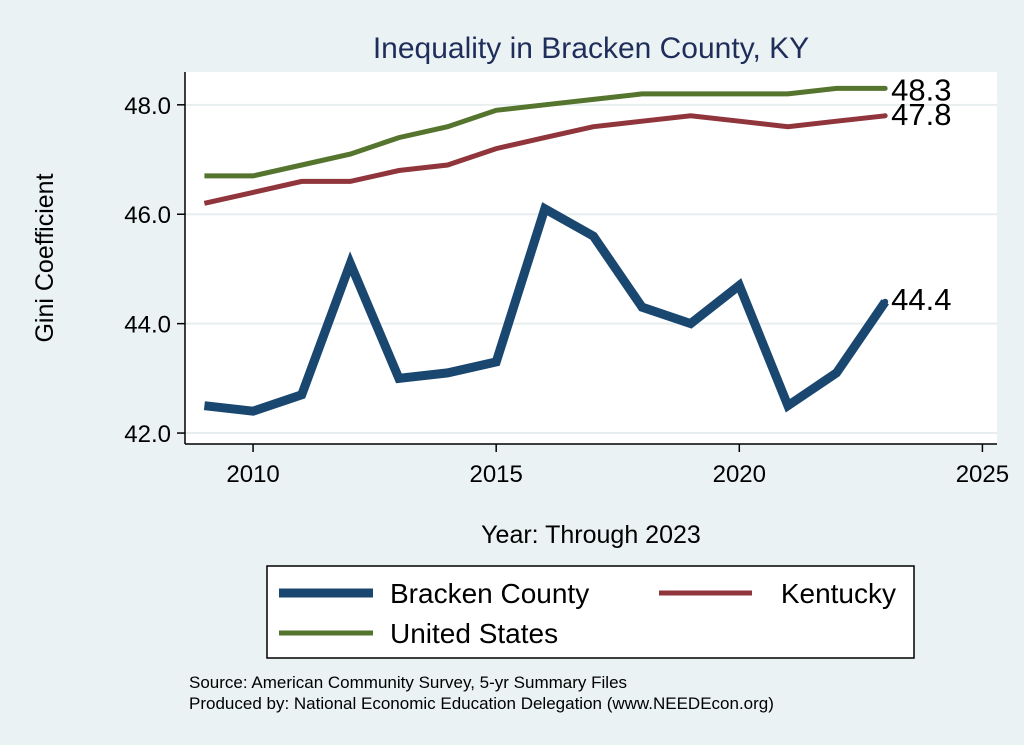 The image size is (1024, 745). What do you see at coordinates (921, 89) in the screenshot?
I see `end-label-united-states: 48.3` at bounding box center [921, 89].